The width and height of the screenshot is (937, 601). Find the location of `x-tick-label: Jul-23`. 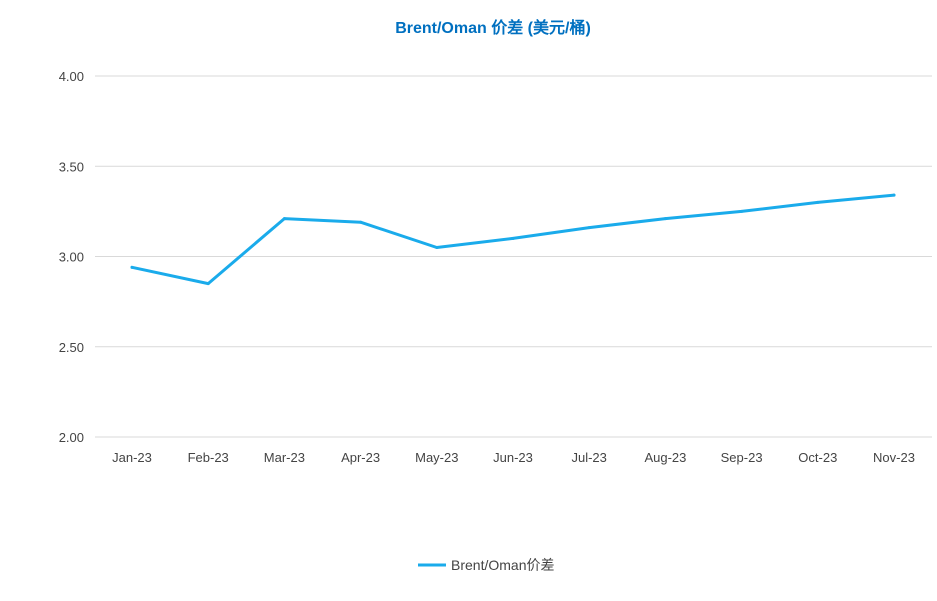

x-tick-label: Jul-23 is located at coordinates (588, 457).